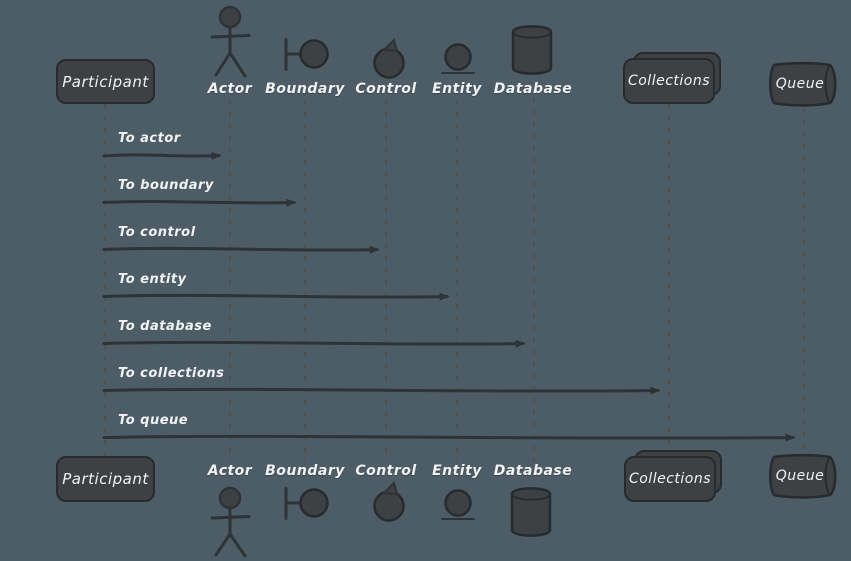 This screenshot has height=561, width=851. I want to click on message-label: To collections, so click(171, 373).